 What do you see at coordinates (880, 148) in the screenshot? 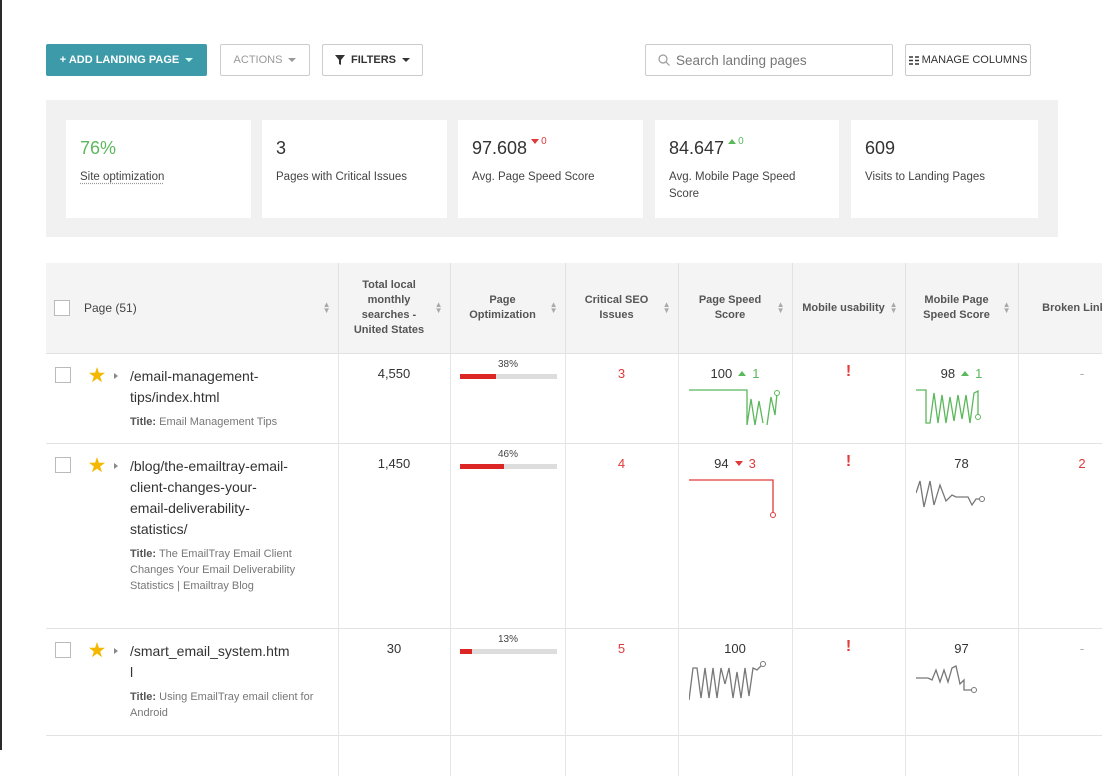
I see `stat-value: 609` at bounding box center [880, 148].